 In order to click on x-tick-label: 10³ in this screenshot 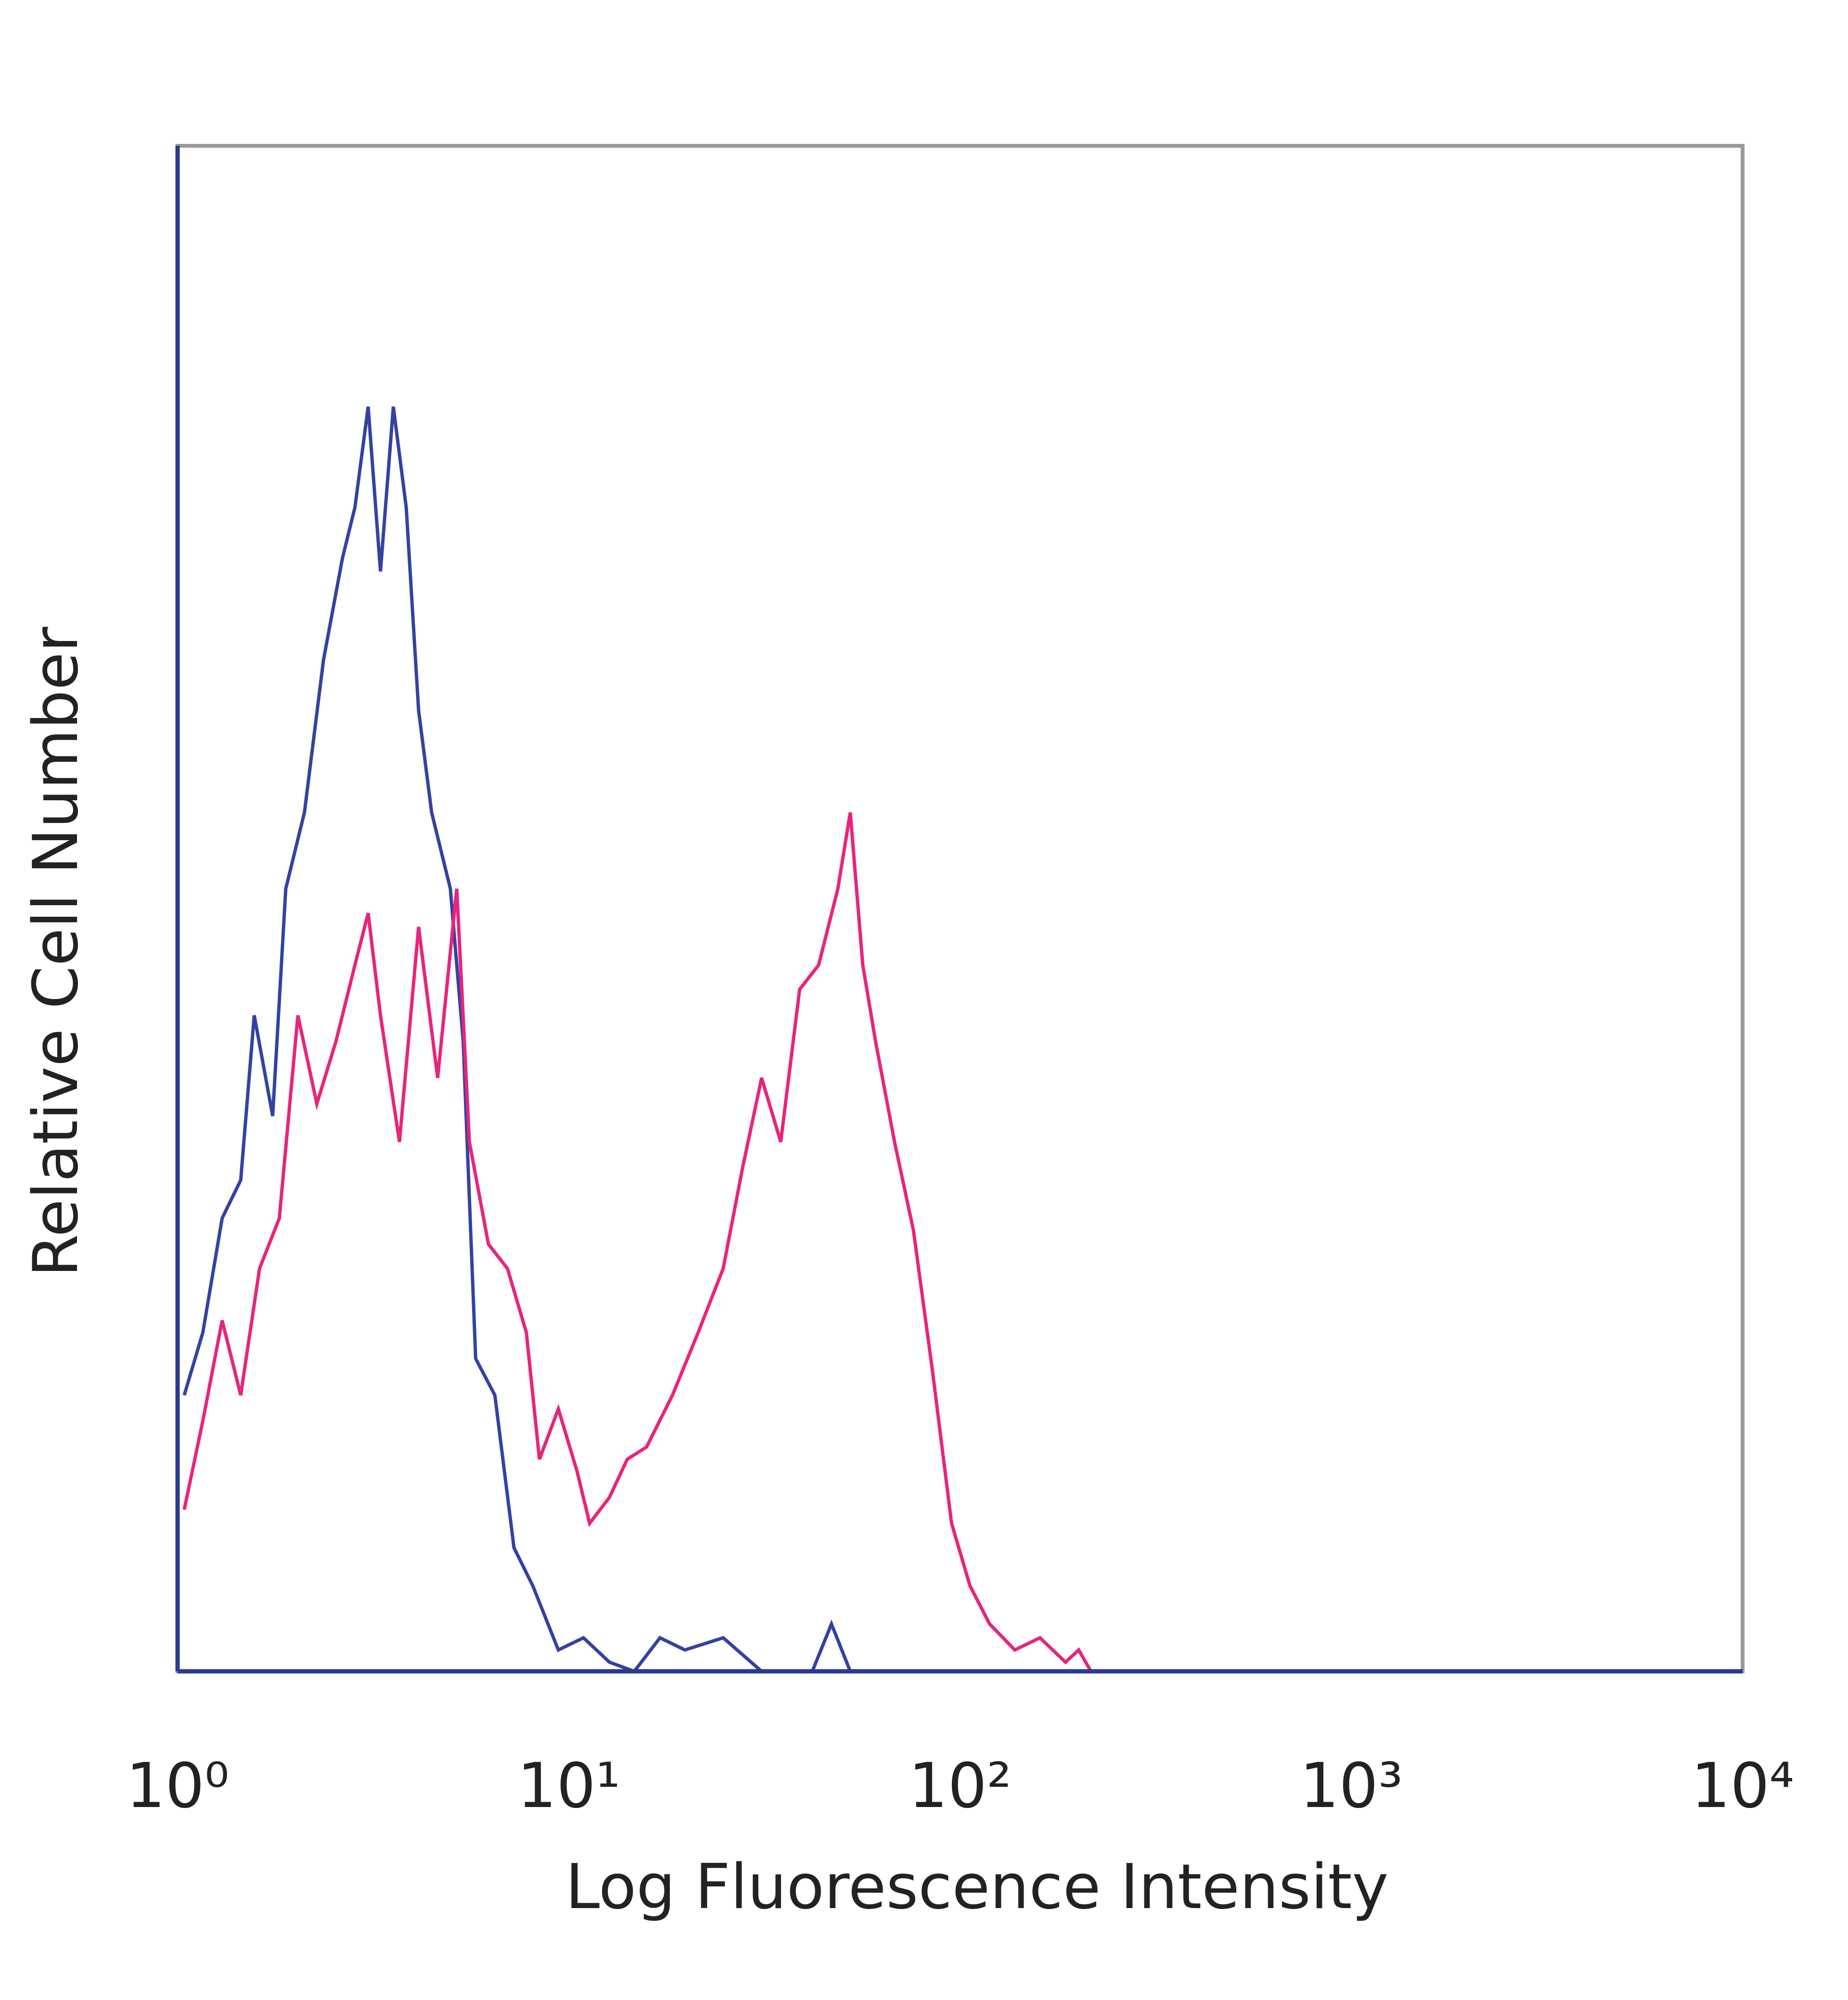, I will do `click(1351, 1786)`.